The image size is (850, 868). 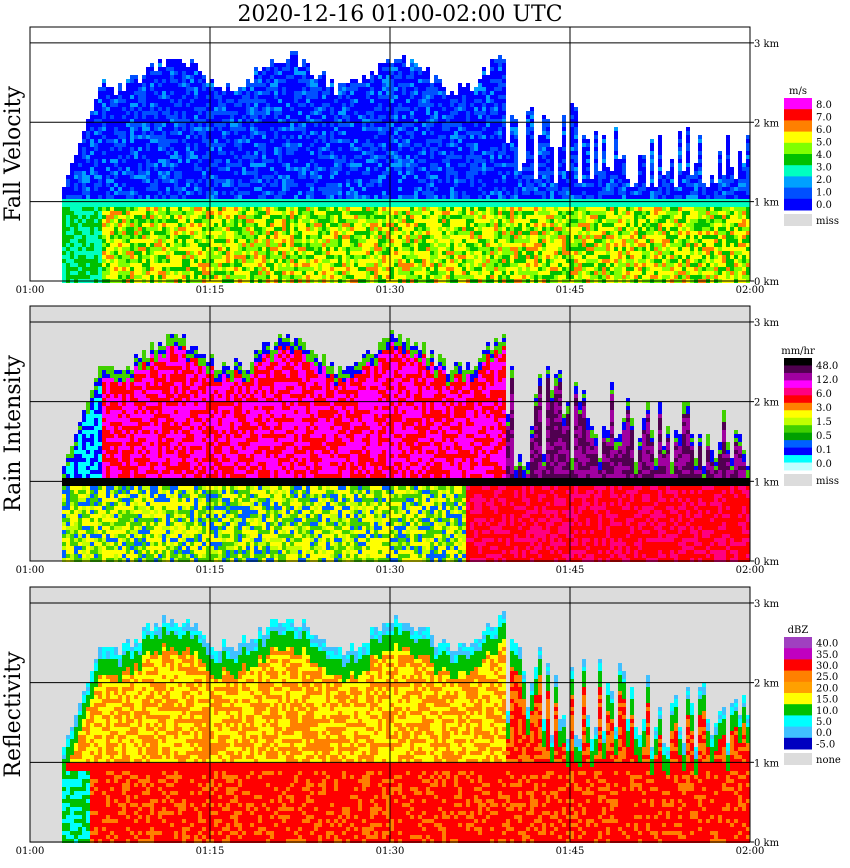 I want to click on legend-label: 30.0, so click(x=827, y=666).